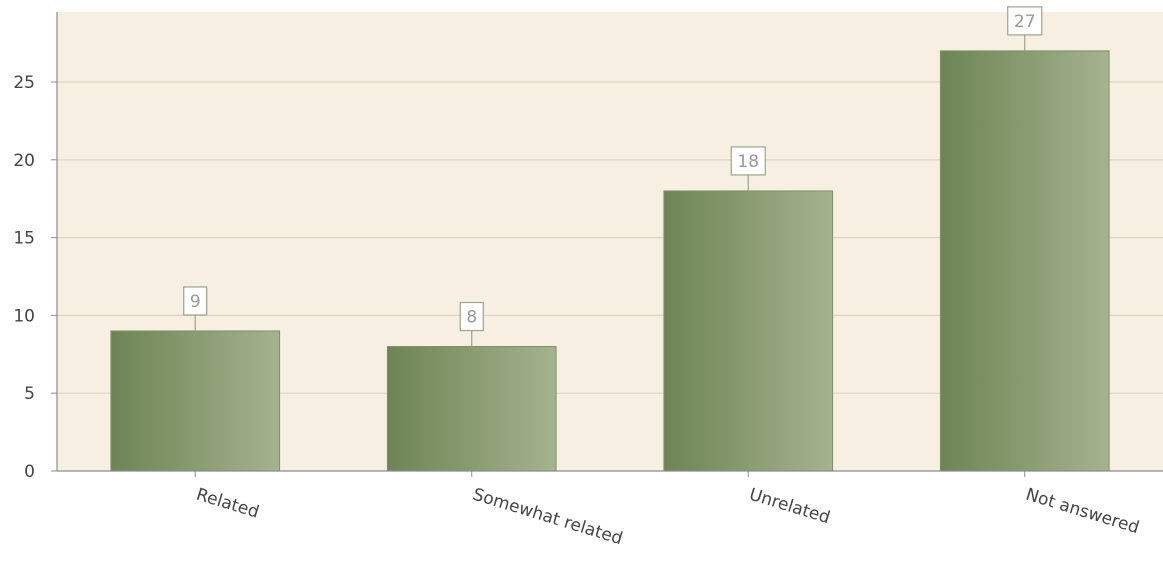 The height and width of the screenshot is (581, 1163). Describe the element at coordinates (1082, 511) in the screenshot. I see `x-tick-label: Not answered` at that location.